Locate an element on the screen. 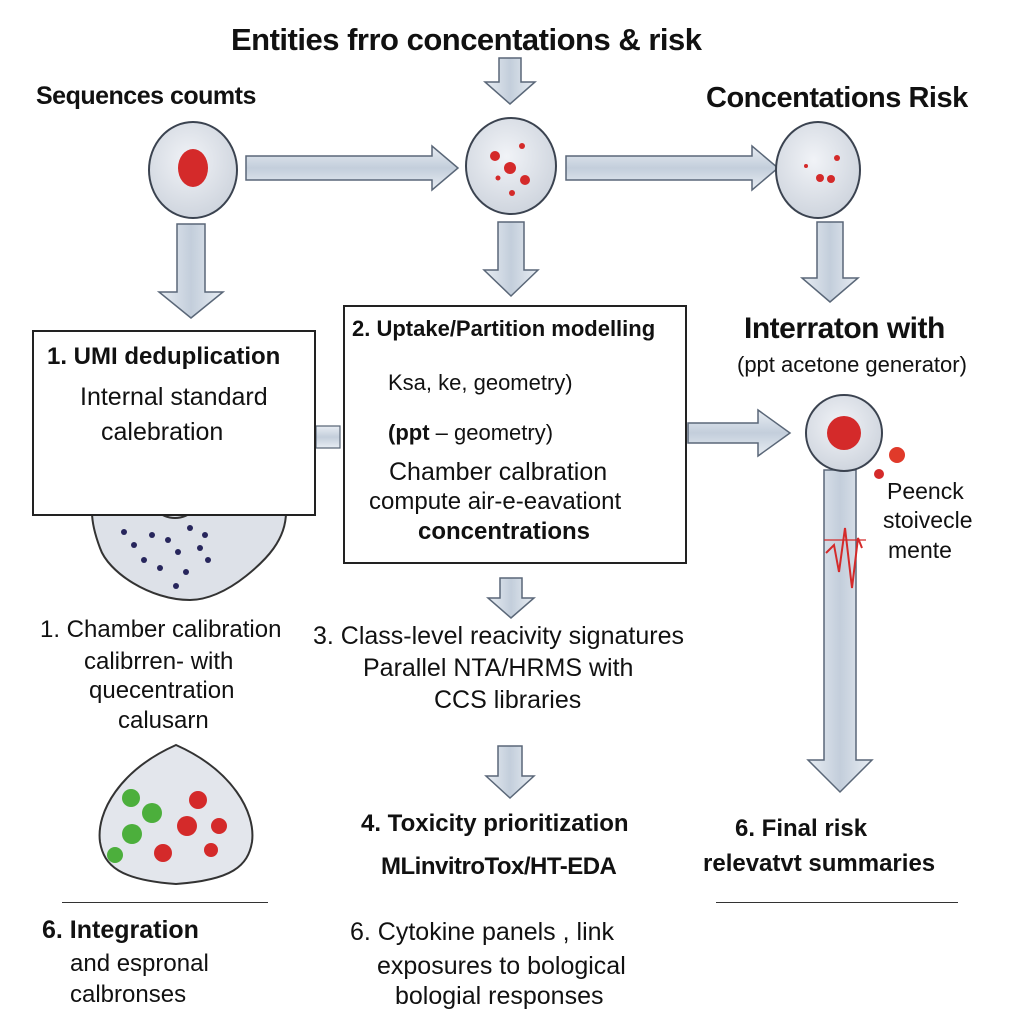 This screenshot has width=1024, height=1024. arrow-cell2-to-cell3 is located at coordinates (672, 168).